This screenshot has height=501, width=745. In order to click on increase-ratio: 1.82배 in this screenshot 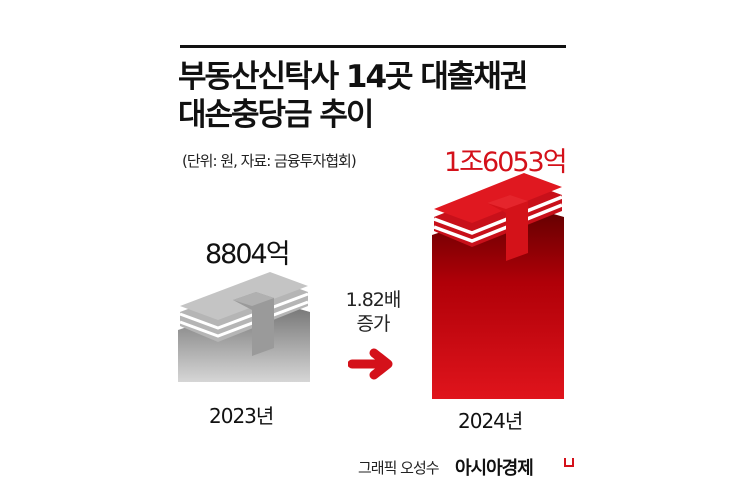, I will do `click(373, 300)`.